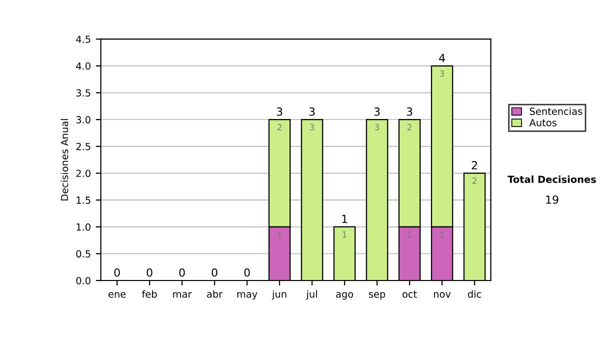 This screenshot has height=340, width=600. I want to click on x-tick-label: jul, so click(311, 295).